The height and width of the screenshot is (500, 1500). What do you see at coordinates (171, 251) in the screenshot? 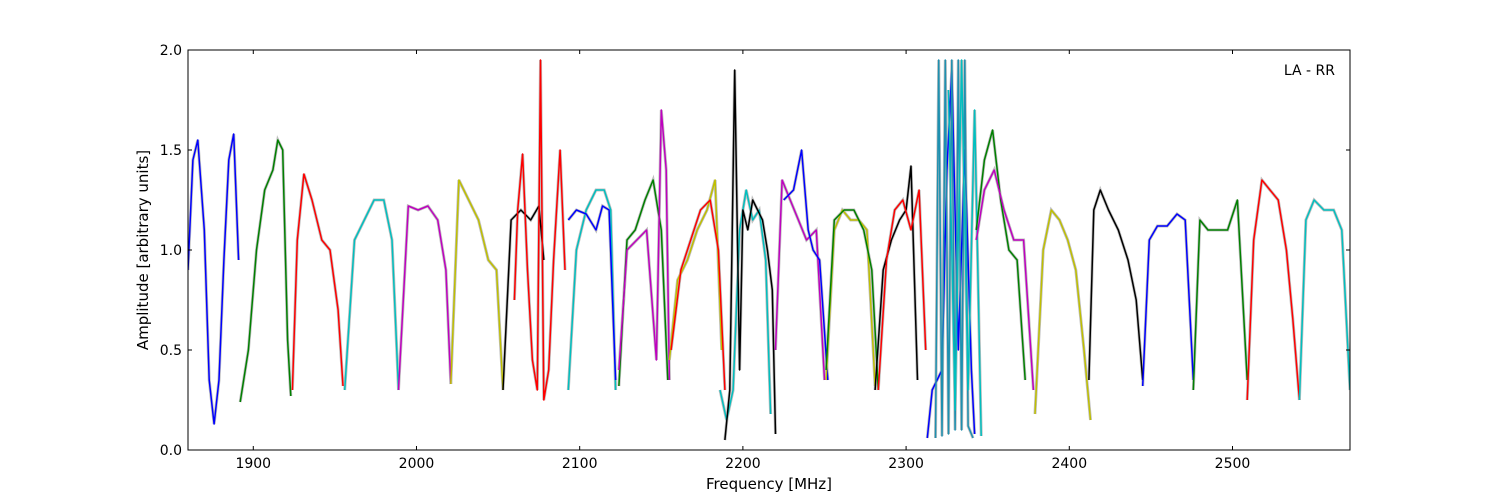
I see `y-tick-label-2: 1.0` at bounding box center [171, 251].